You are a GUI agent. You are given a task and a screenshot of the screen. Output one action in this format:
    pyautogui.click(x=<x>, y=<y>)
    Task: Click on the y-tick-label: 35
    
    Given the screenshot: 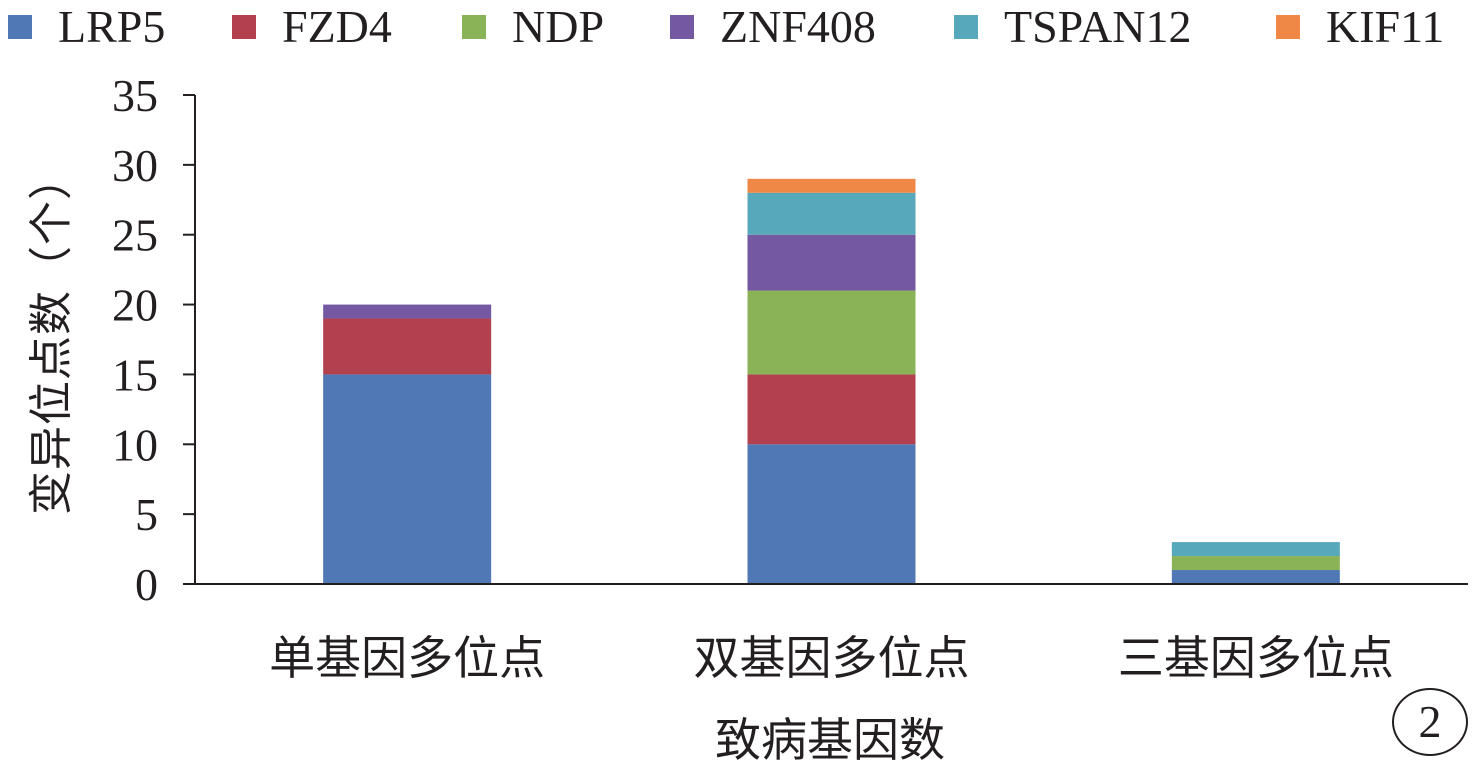 What is the action you would take?
    pyautogui.click(x=135, y=95)
    